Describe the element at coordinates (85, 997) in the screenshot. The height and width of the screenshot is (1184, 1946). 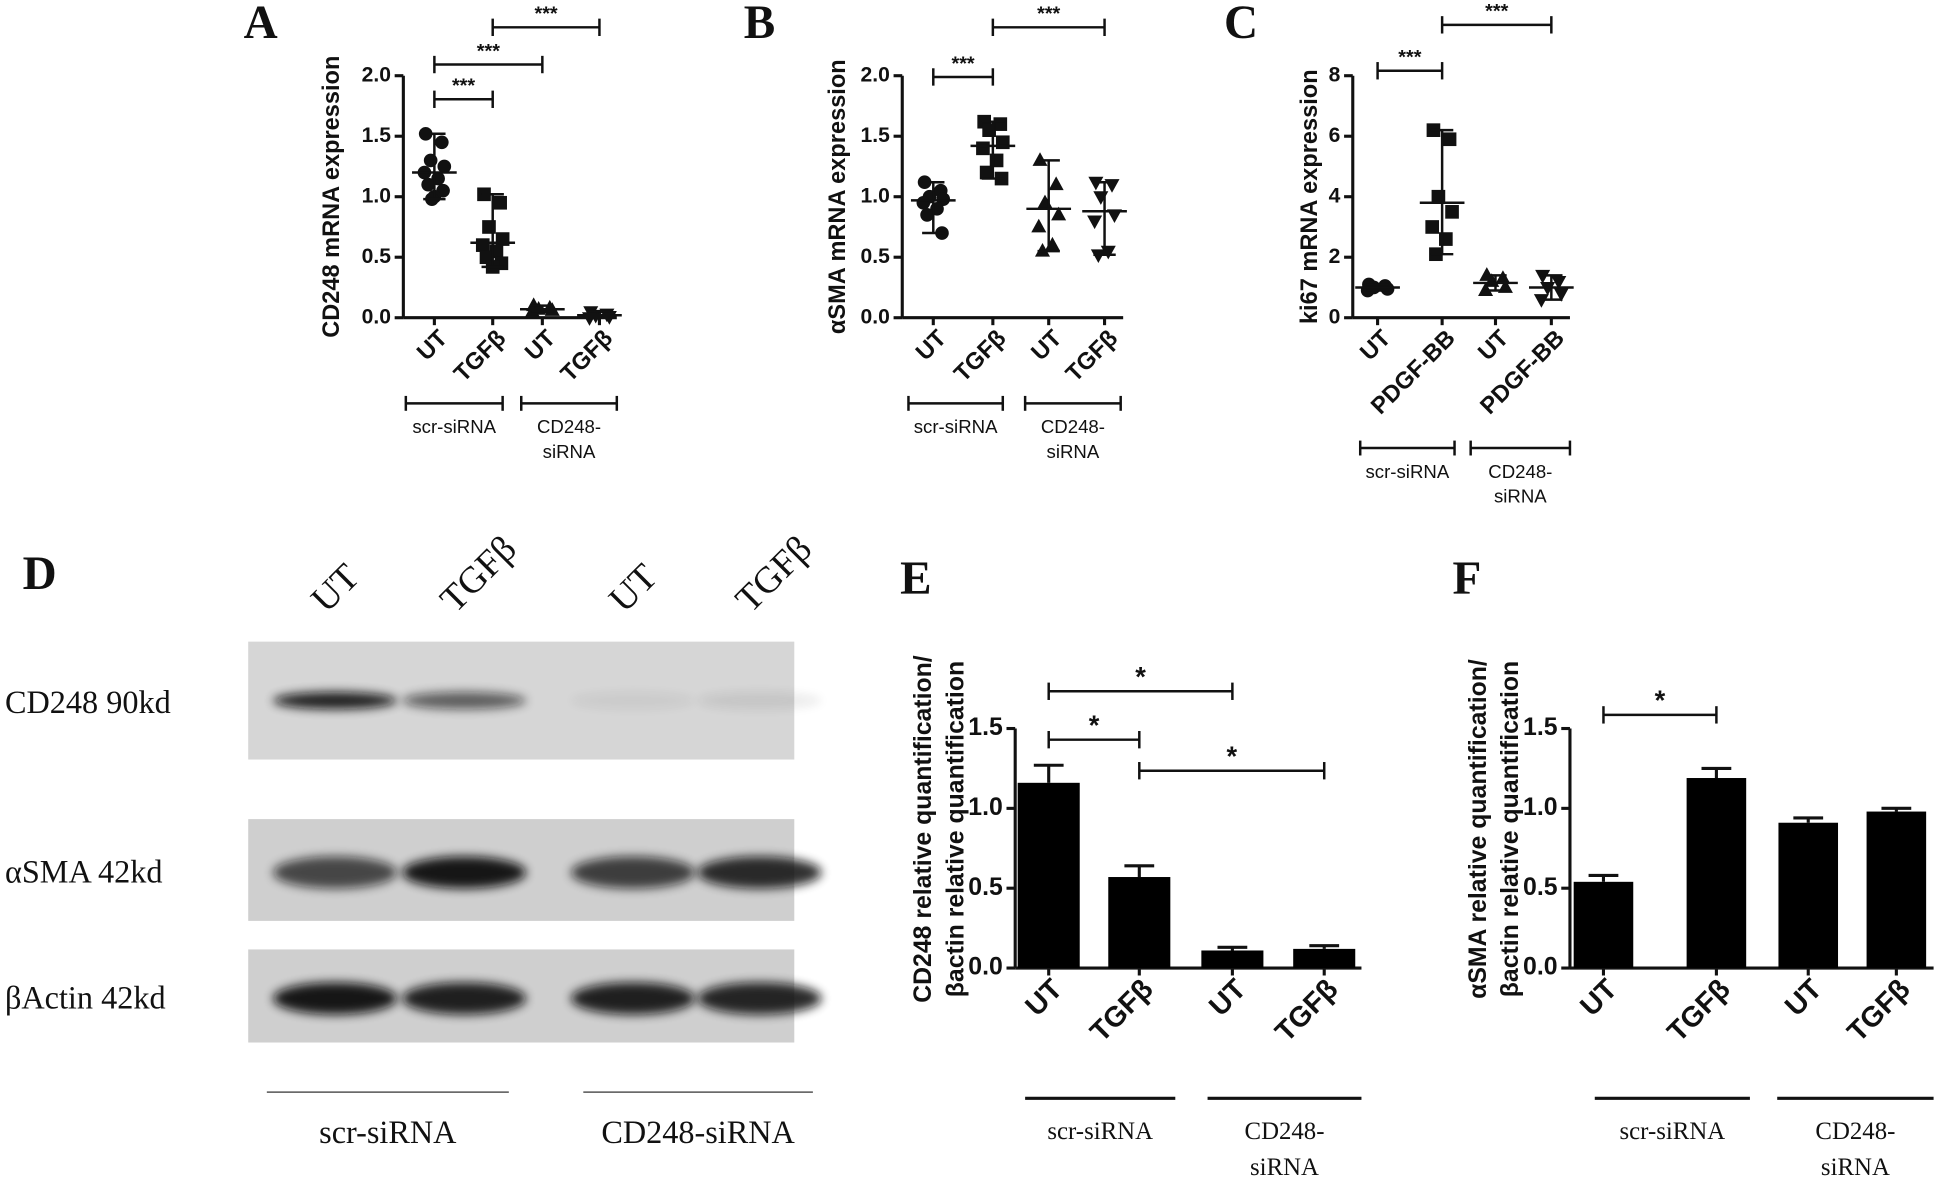
I see `row-label: βActin 42kd` at that location.